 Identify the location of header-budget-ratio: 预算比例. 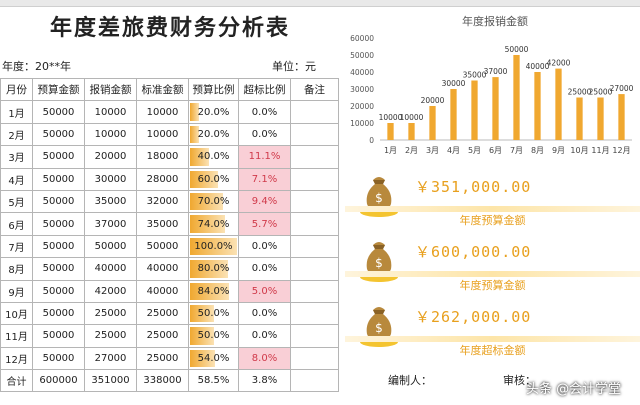
(213, 89).